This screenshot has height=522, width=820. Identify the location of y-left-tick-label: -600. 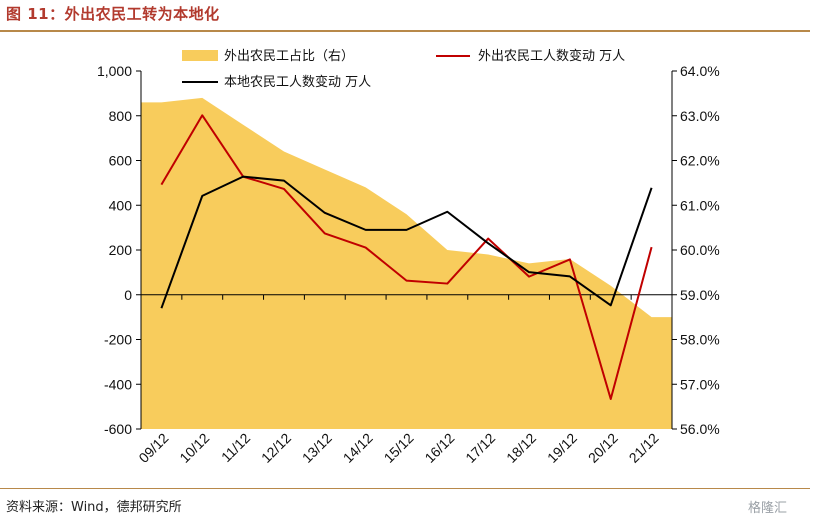
(118, 429).